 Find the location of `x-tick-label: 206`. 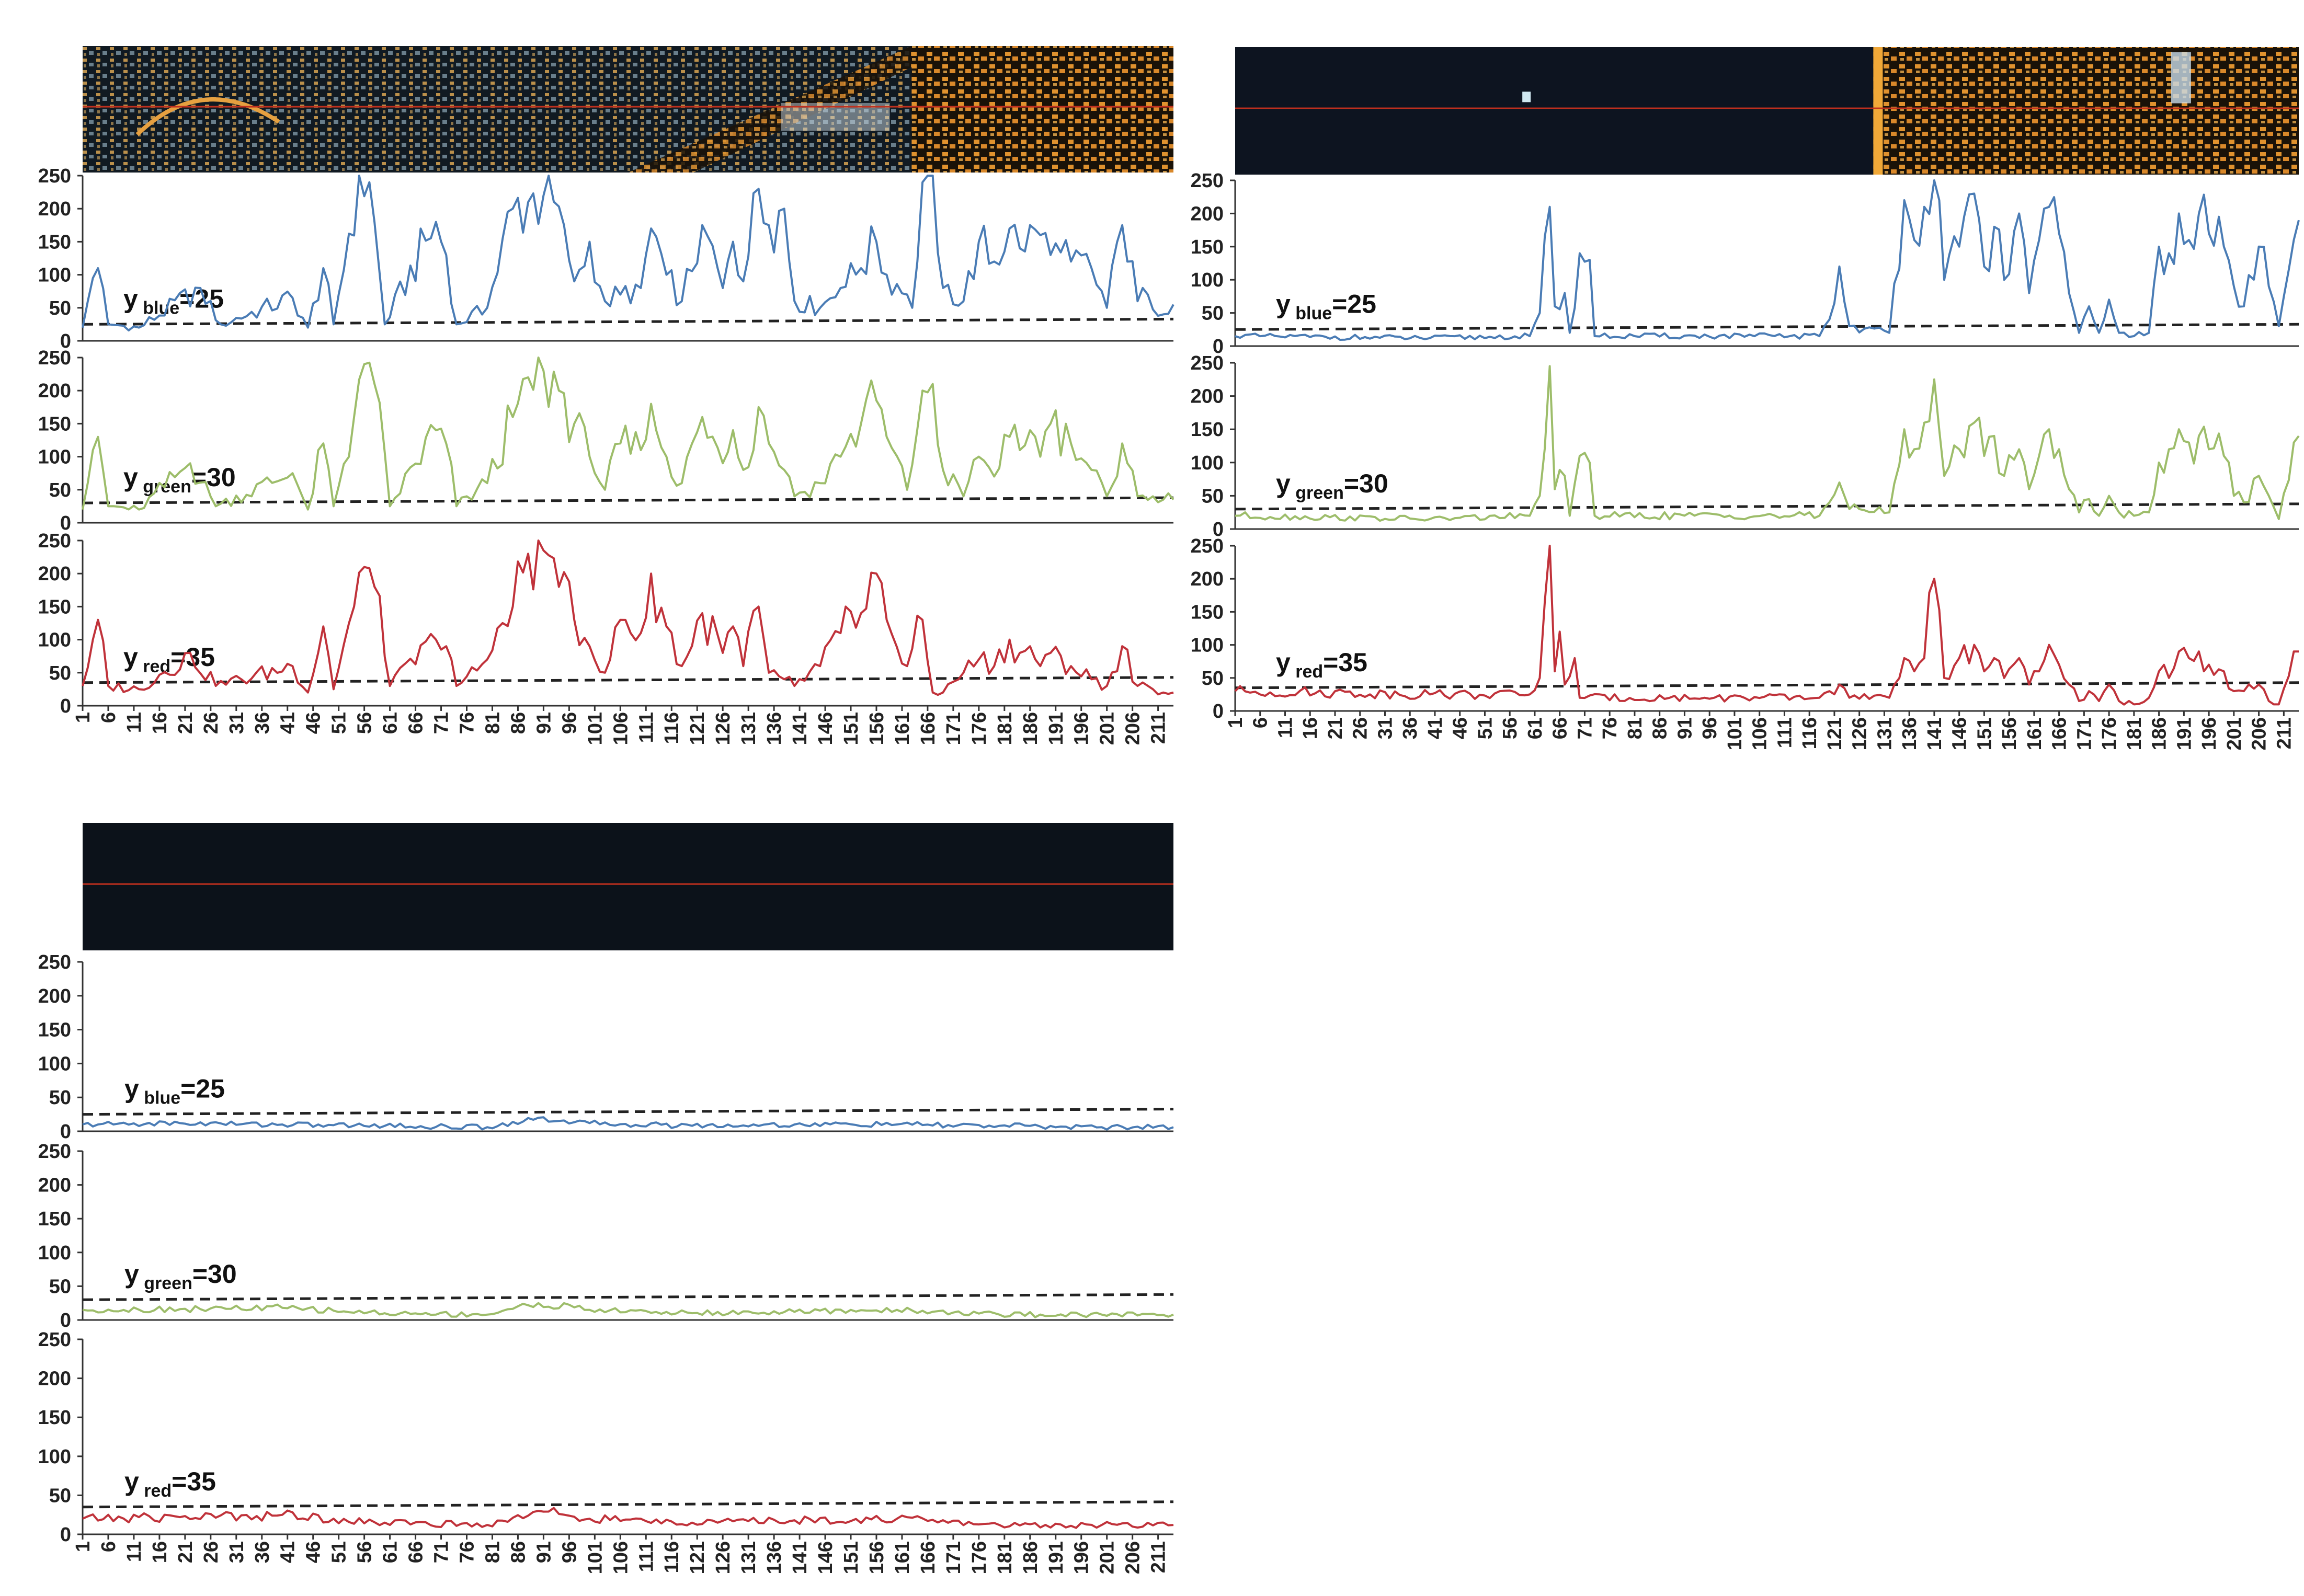

x-tick-label: 206 is located at coordinates (2260, 733).